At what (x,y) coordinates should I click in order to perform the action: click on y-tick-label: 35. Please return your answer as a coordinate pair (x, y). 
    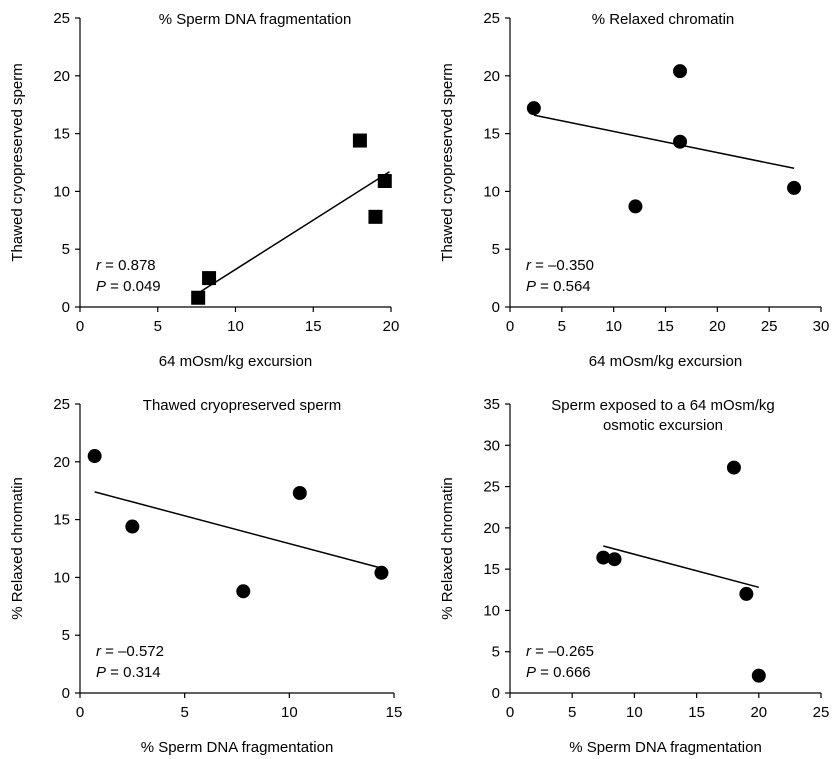
    Looking at the image, I should click on (491, 404).